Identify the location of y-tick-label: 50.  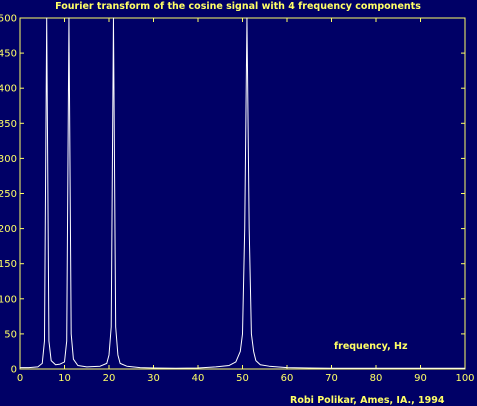
(10, 334).